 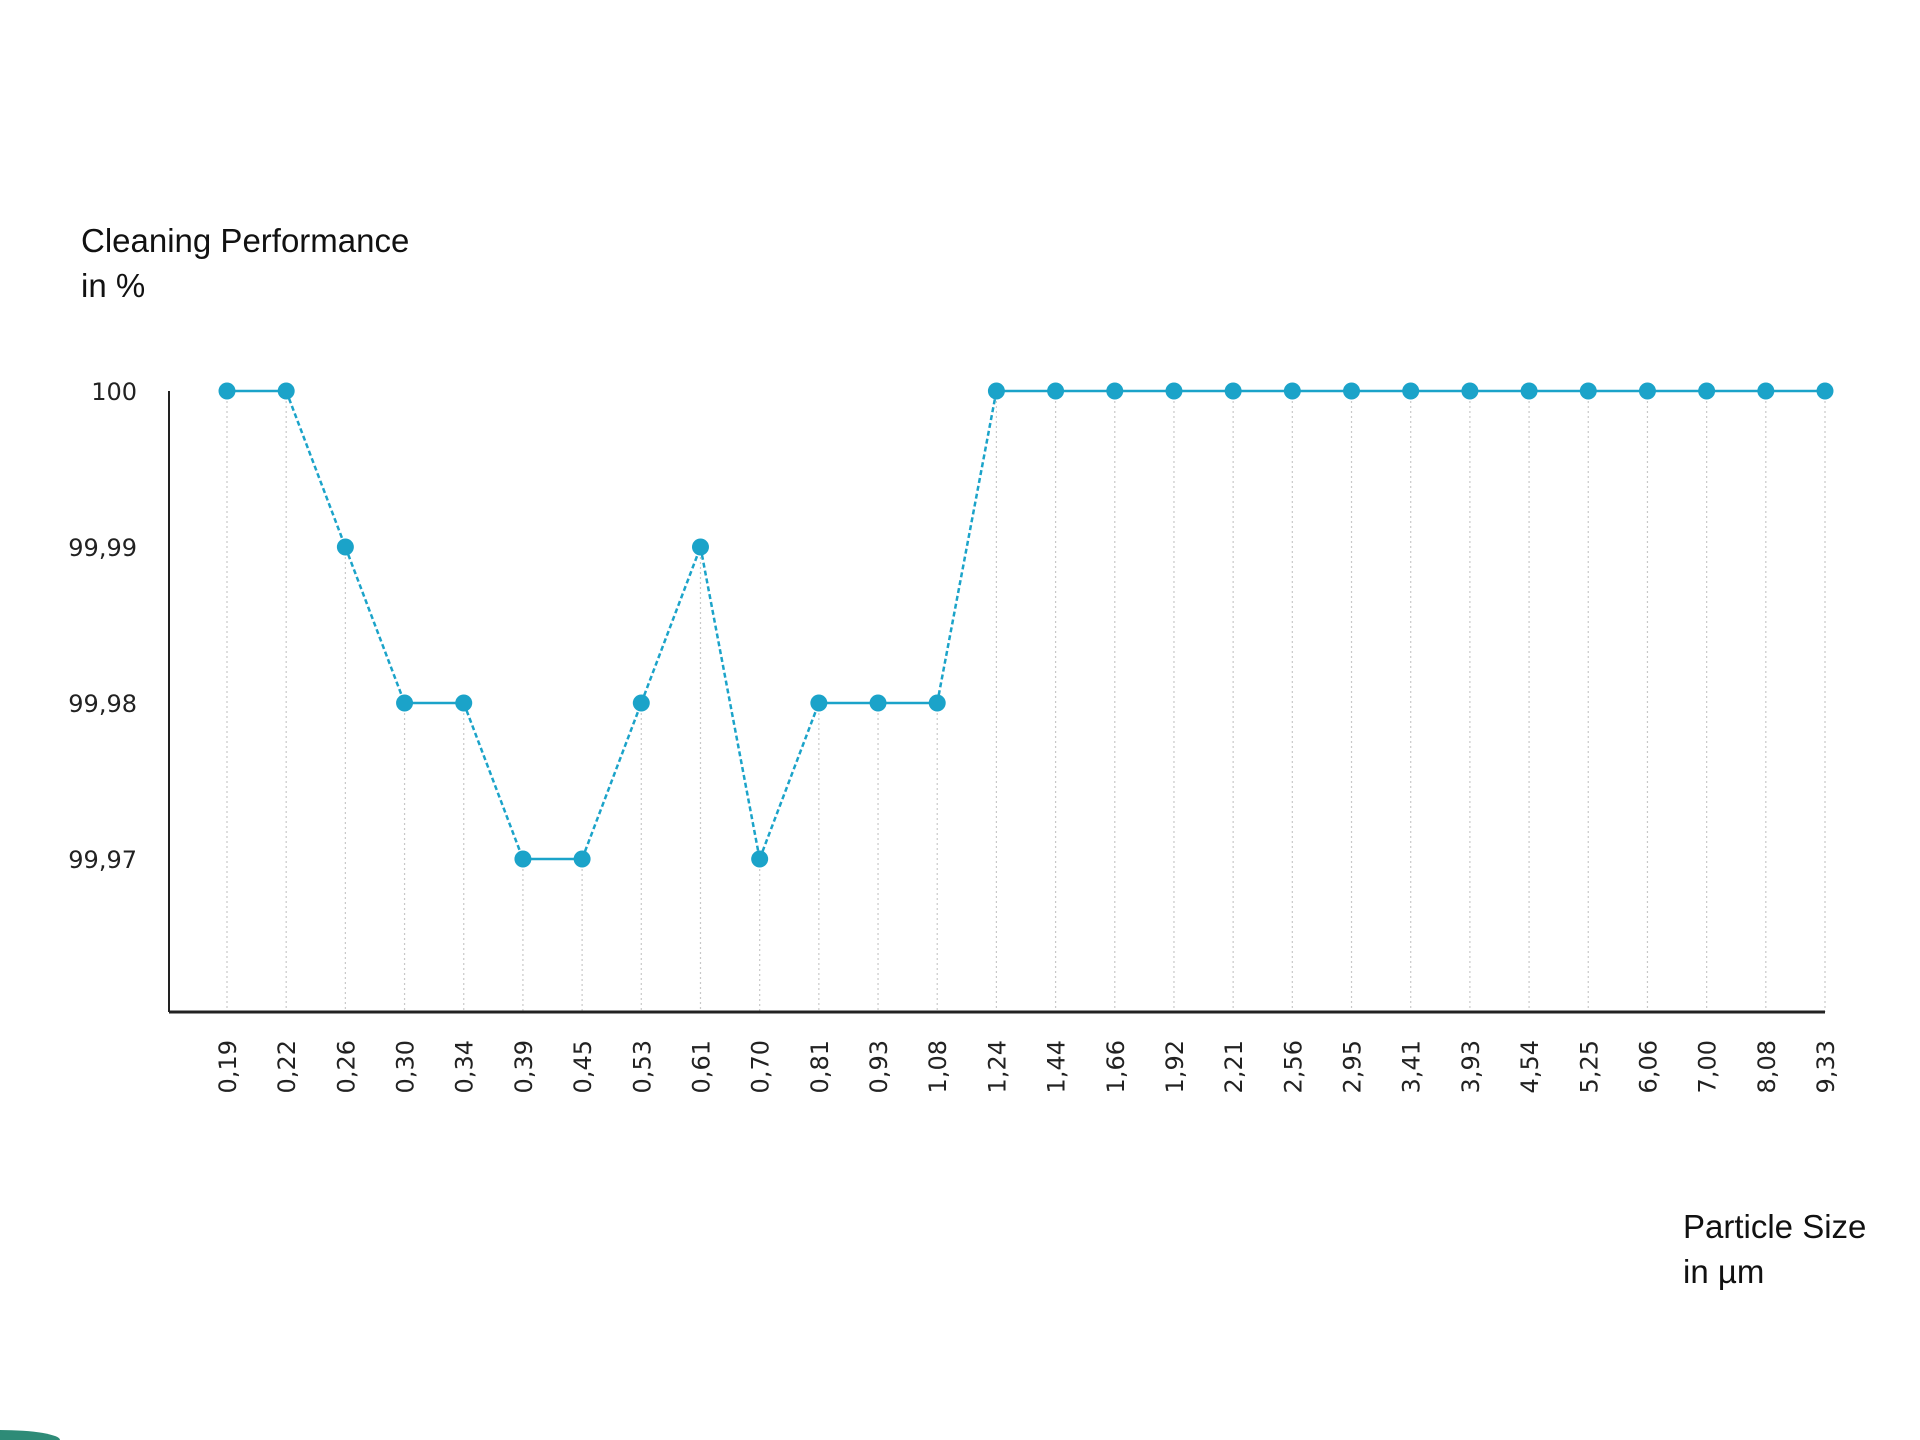 What do you see at coordinates (583, 1066) in the screenshot?
I see `x-tick-label: 0,45` at bounding box center [583, 1066].